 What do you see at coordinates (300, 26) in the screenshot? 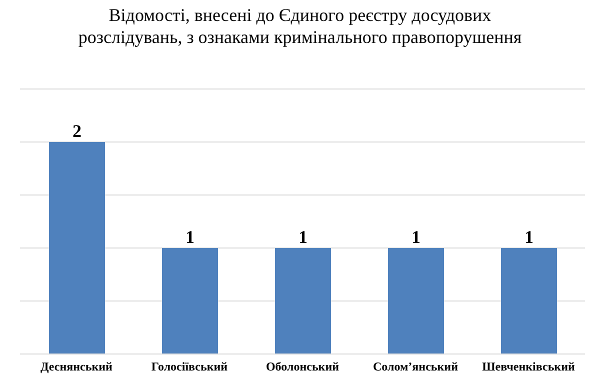
I see `chart-title: Відомості, внесені до Єдиного реєстру досудових розслідувань, з ознаками кримінального правопорушення` at bounding box center [300, 26].